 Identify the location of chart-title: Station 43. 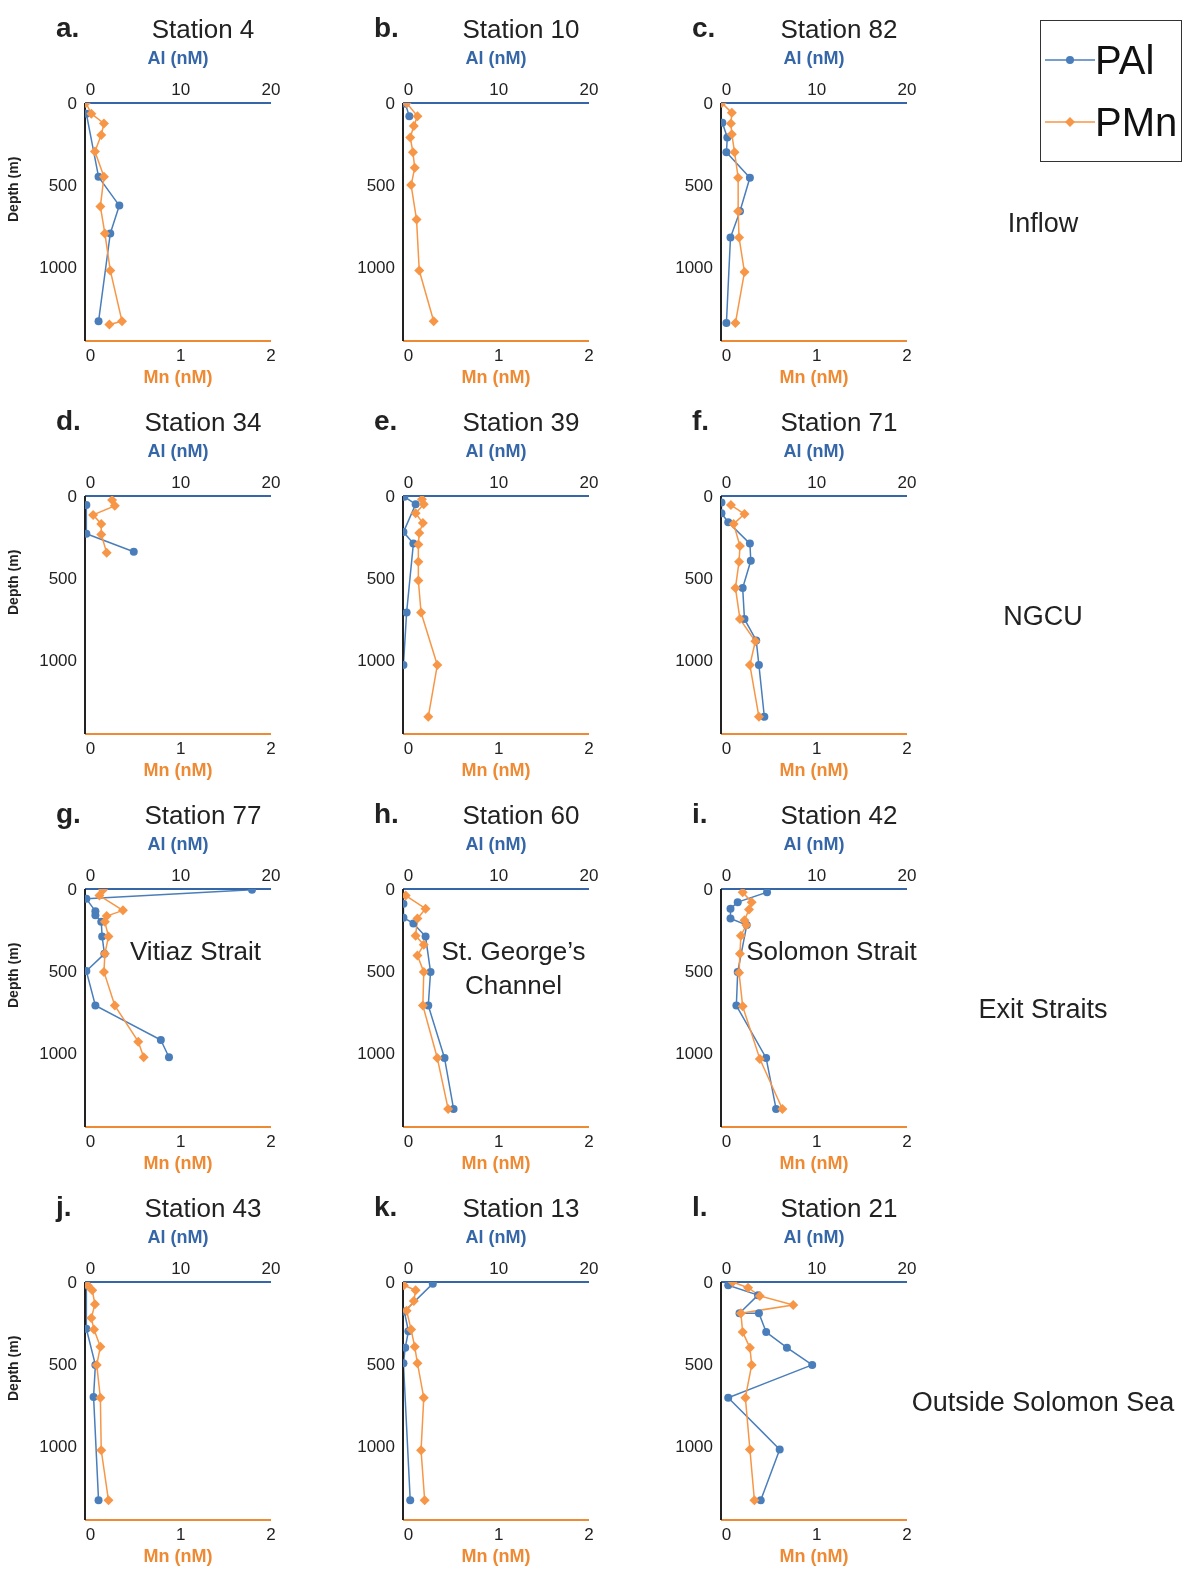
(203, 1208).